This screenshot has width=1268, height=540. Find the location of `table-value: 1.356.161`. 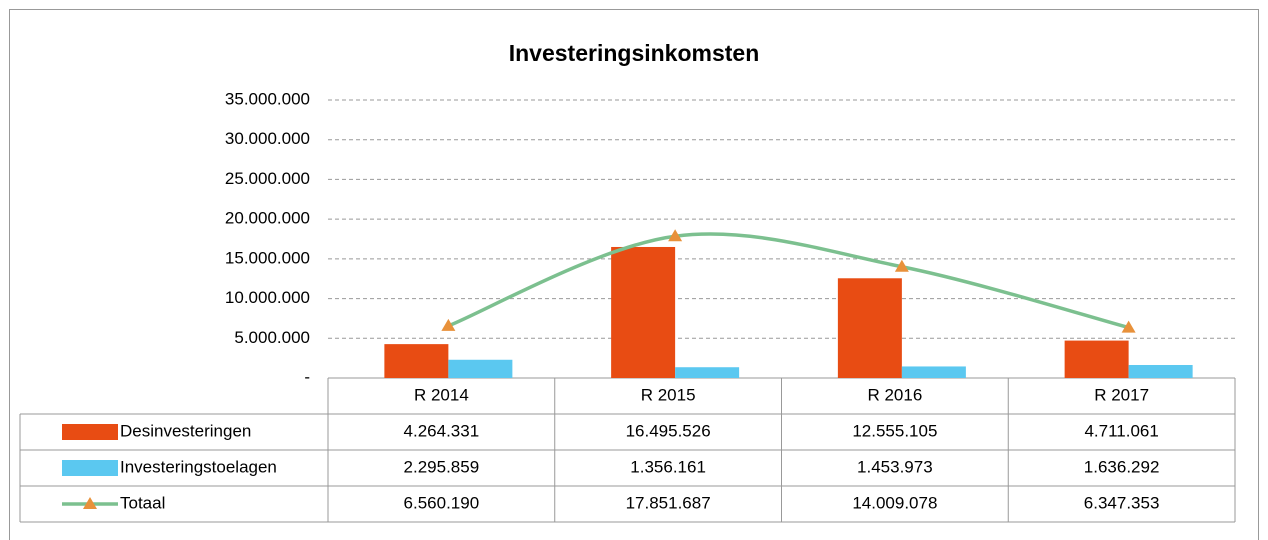

table-value: 1.356.161 is located at coordinates (668, 466).